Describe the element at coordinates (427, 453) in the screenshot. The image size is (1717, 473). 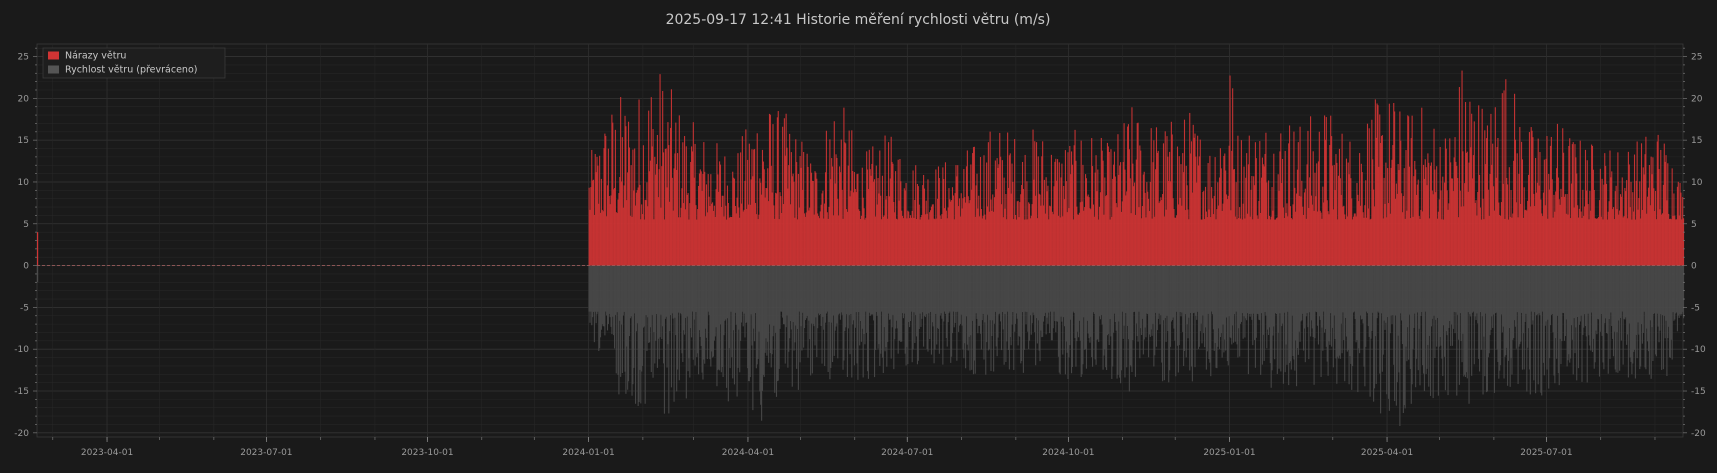
I see `x-tick-label: 2023-10-01` at that location.